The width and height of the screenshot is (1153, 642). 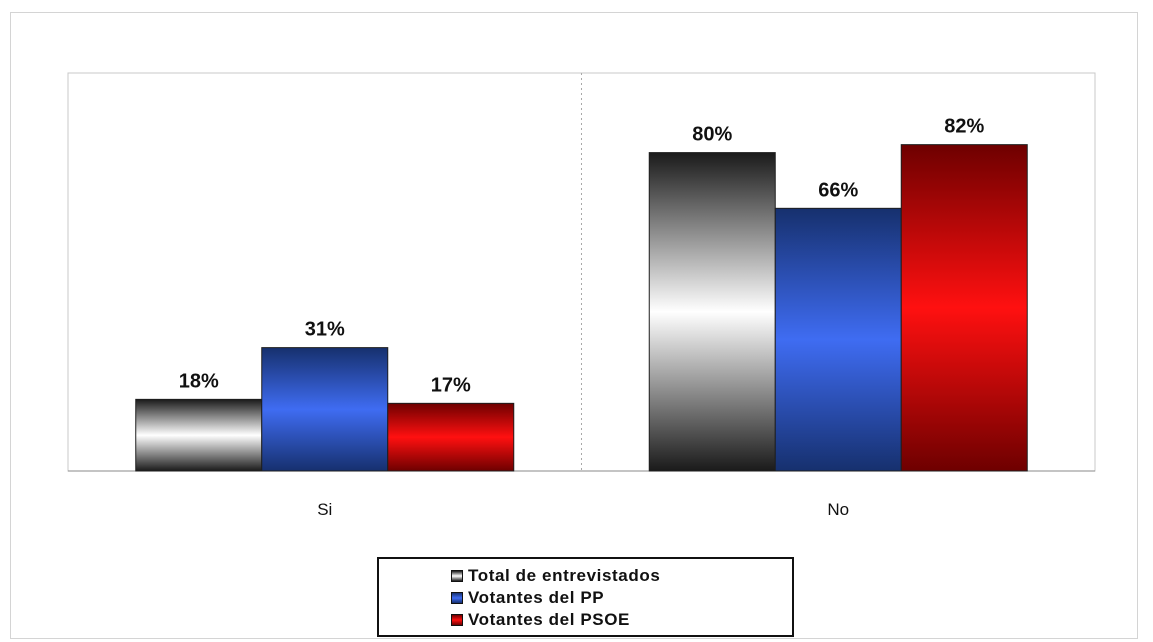 I want to click on value-label-total-no: 80%, so click(x=712, y=135).